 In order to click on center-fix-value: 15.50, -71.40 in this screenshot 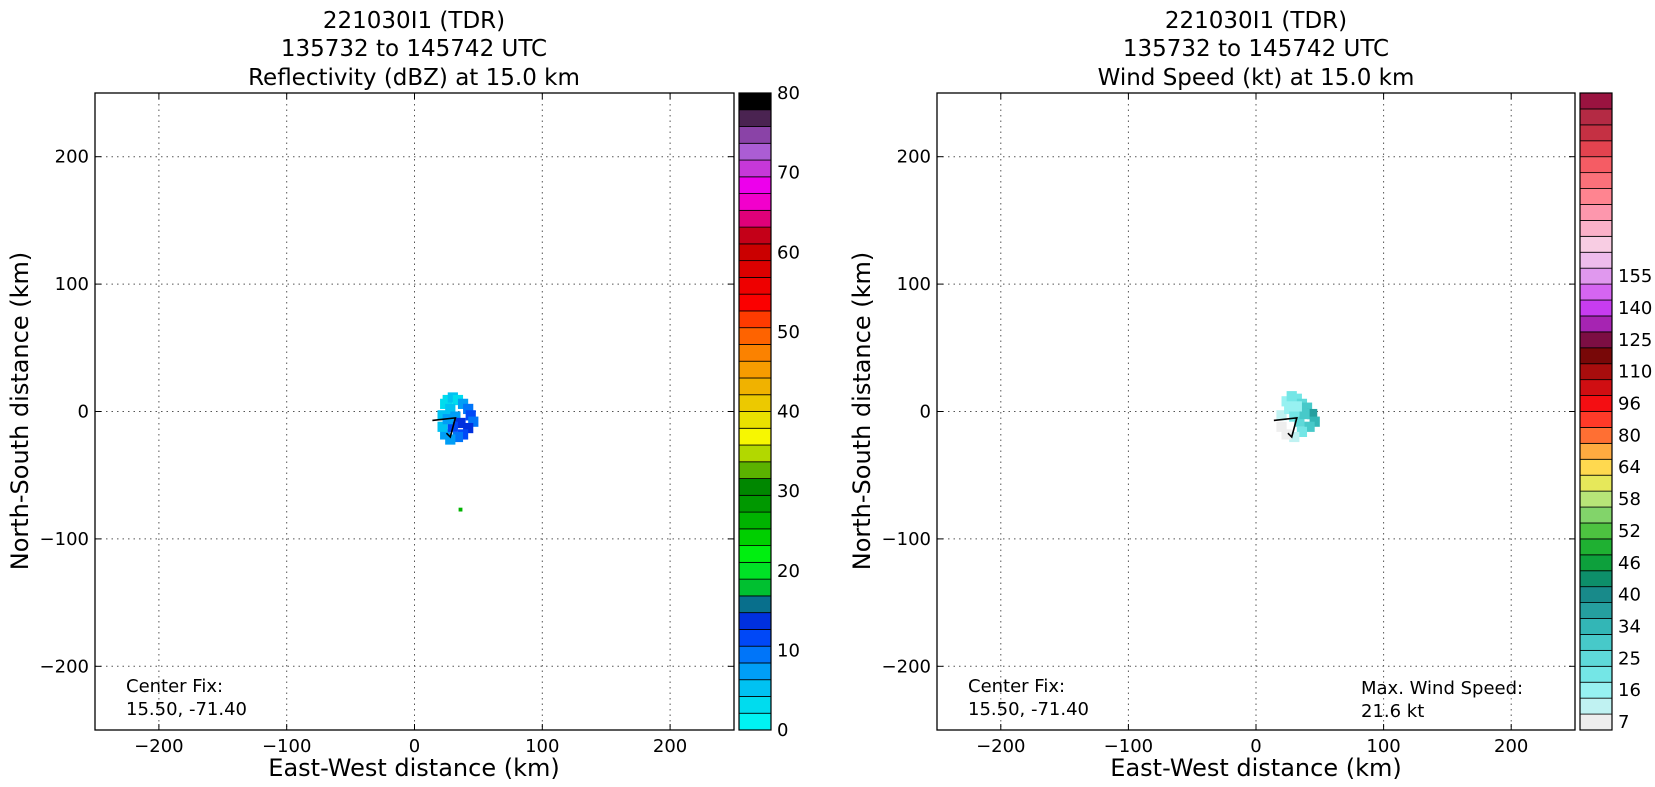, I will do `click(186, 709)`.